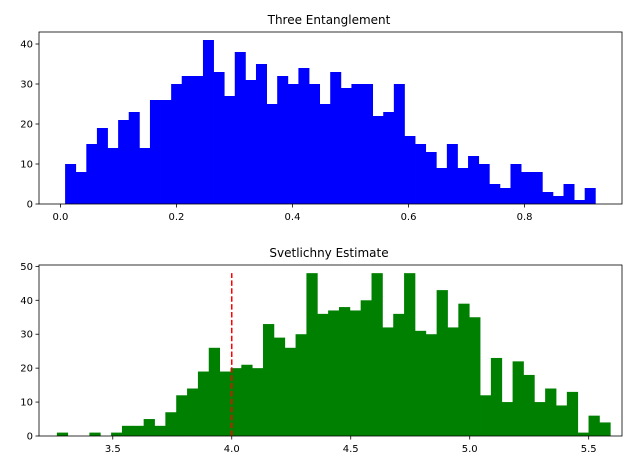  I want to click on x-axis: 3.5 4.0 4.5 5.0 5.5, so click(351, 445).